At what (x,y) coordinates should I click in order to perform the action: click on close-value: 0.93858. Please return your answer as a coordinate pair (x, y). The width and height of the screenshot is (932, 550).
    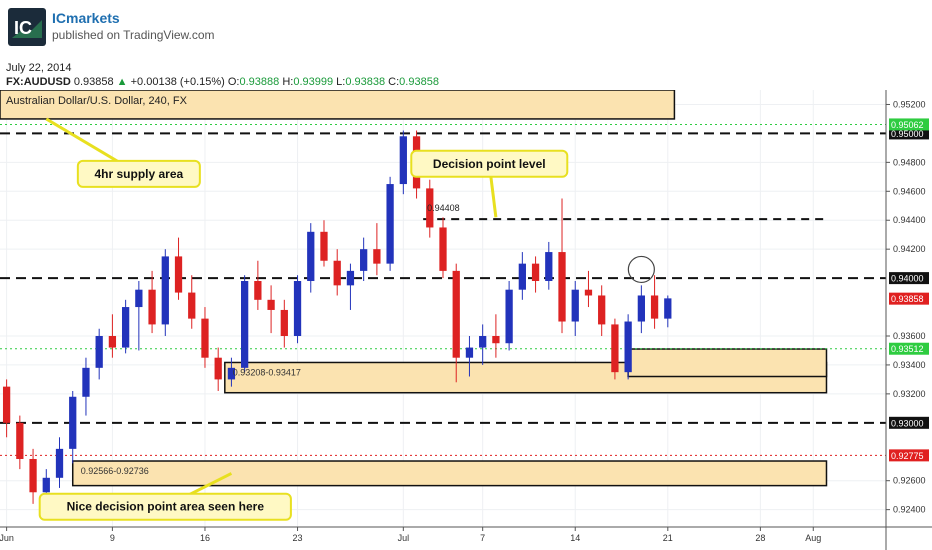
    Looking at the image, I should click on (419, 82).